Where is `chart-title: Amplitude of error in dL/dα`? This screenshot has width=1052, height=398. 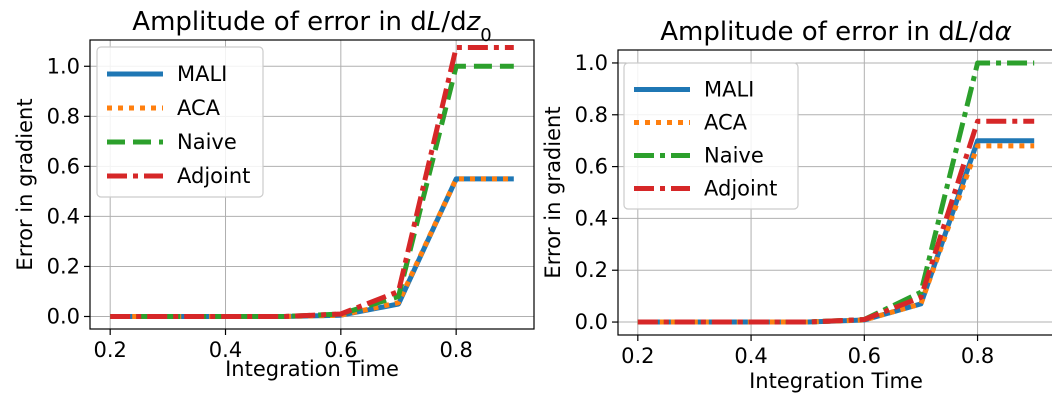
chart-title: Amplitude of error in dL/dα is located at coordinates (835, 32).